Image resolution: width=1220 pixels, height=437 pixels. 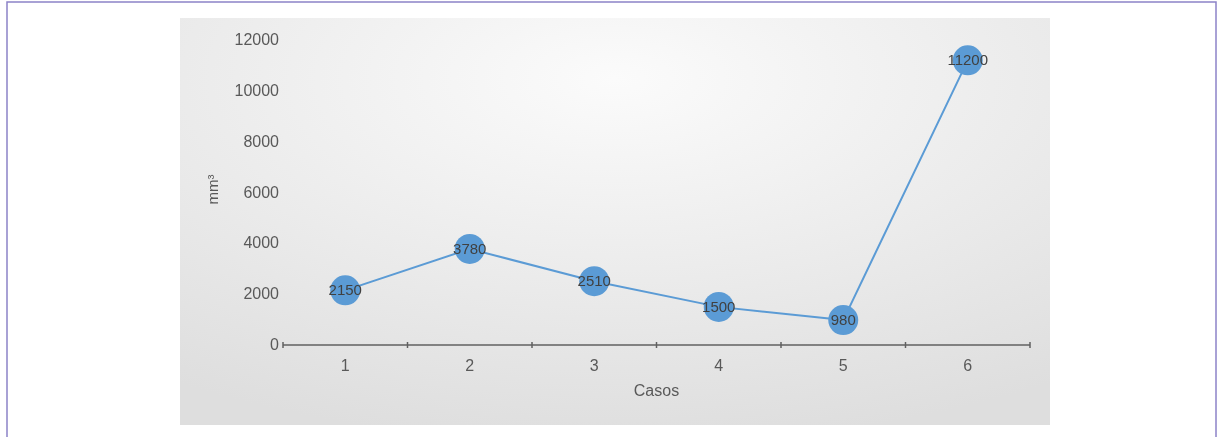 What do you see at coordinates (261, 192) in the screenshot?
I see `y-tick-label: 6000` at bounding box center [261, 192].